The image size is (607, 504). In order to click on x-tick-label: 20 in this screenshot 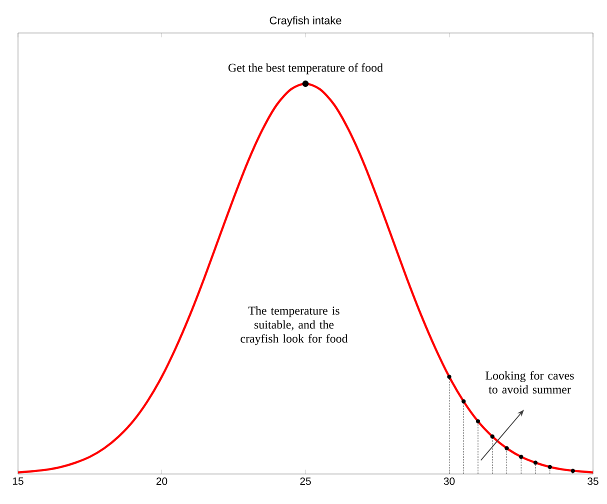, I will do `click(162, 481)`.